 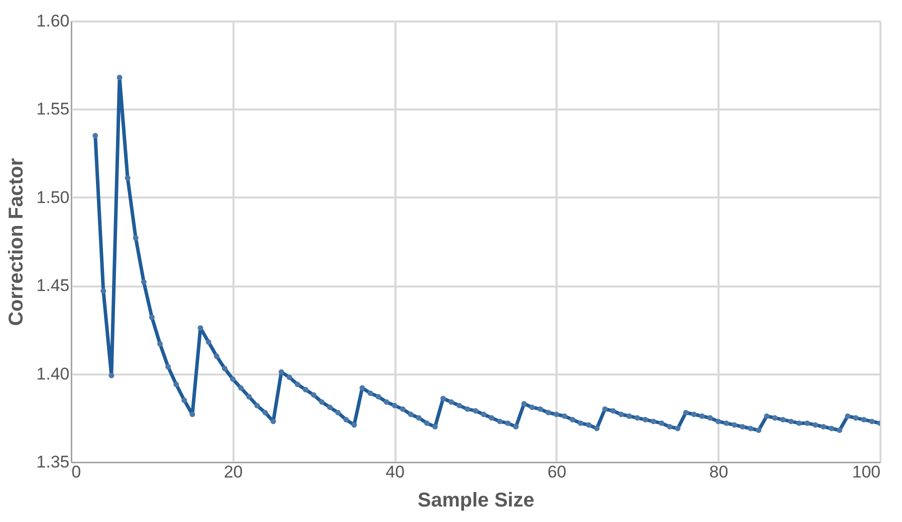 I want to click on y-tick-label: 1.55, so click(x=53, y=109).